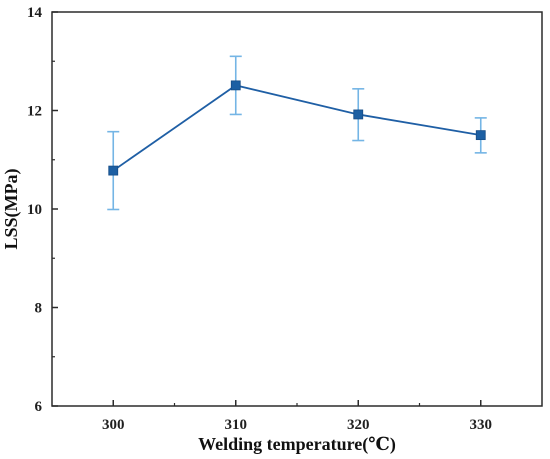 This screenshot has width=550, height=459. I want to click on x-tick-label: 330, so click(481, 425).